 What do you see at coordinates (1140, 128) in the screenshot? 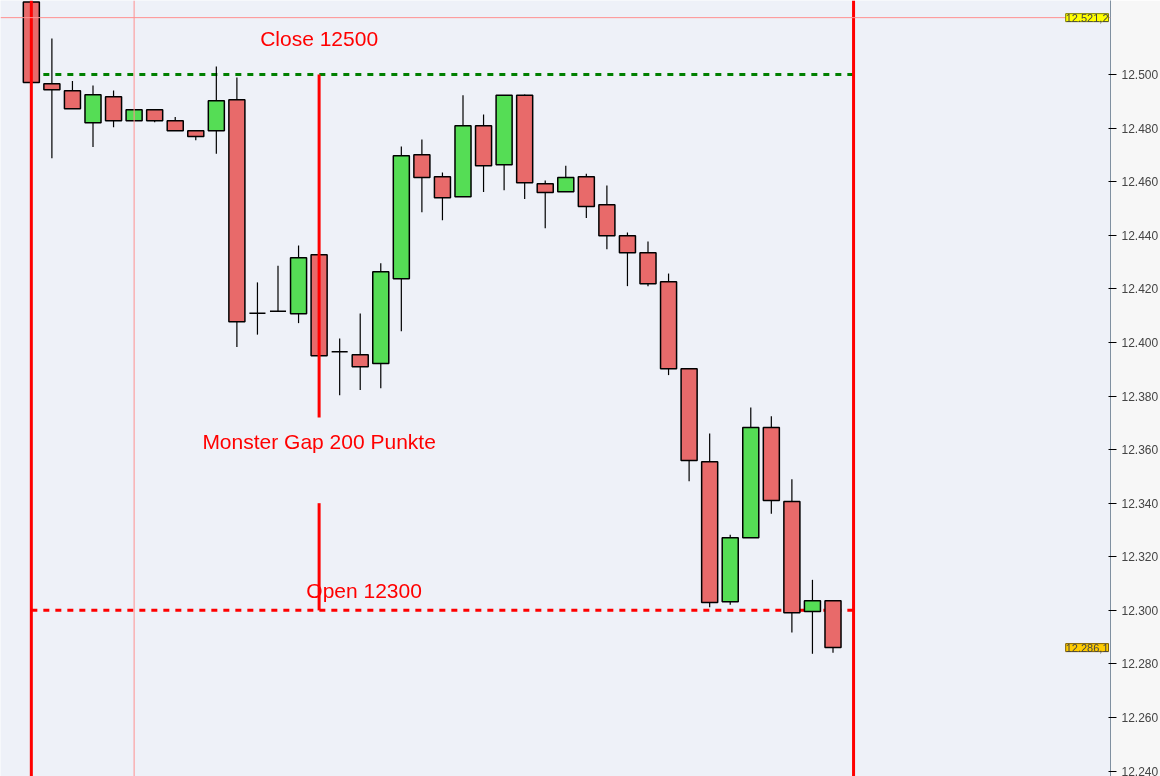
I see `y-tick-label: 12.480` at bounding box center [1140, 128].